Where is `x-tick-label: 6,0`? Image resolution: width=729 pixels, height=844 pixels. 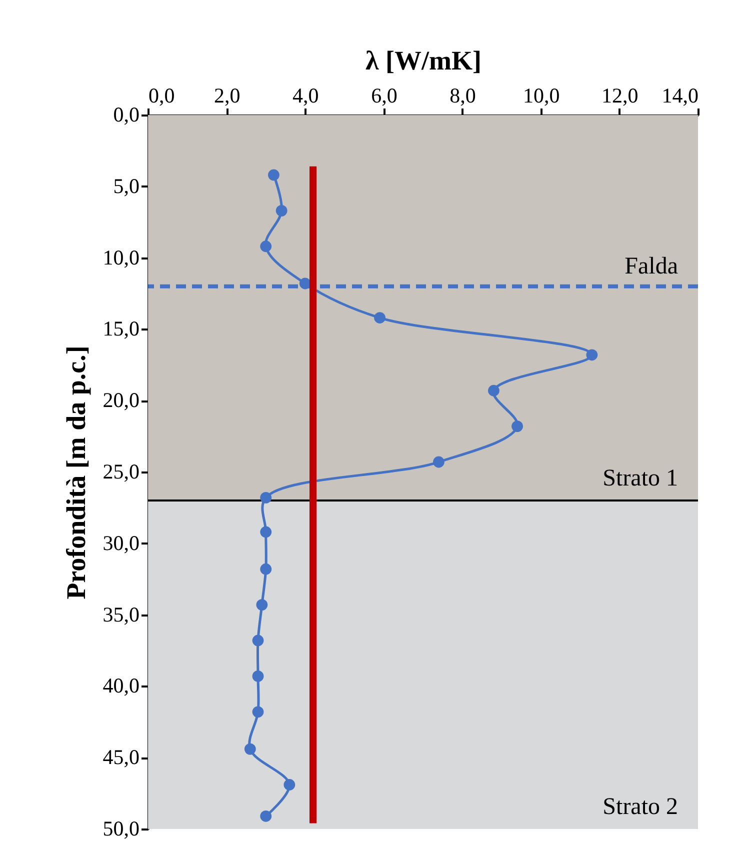 x-tick-label: 6,0 is located at coordinates (384, 96).